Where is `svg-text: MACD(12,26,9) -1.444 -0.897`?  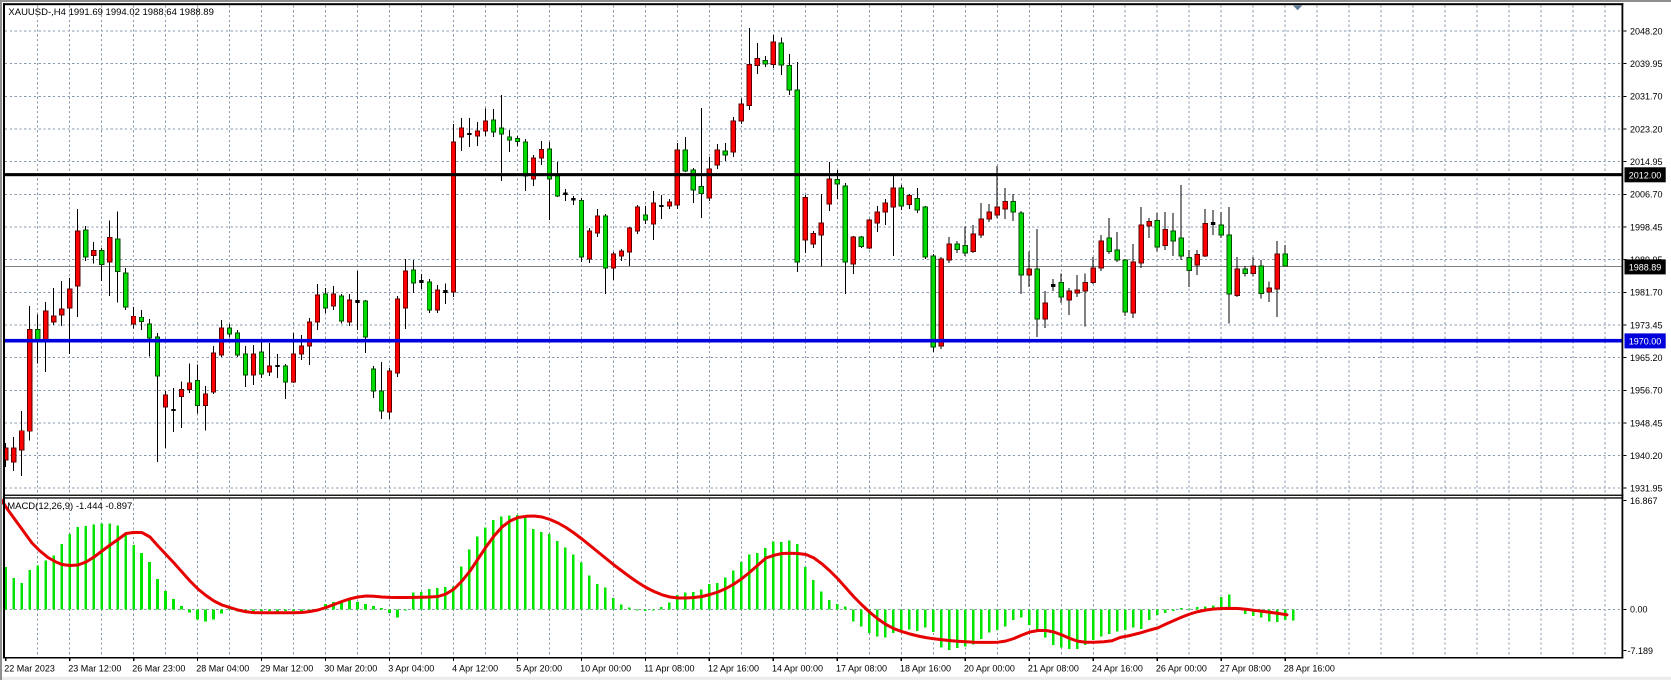
svg-text: MACD(12,26,9) -1.444 -0.897 is located at coordinates (69, 506).